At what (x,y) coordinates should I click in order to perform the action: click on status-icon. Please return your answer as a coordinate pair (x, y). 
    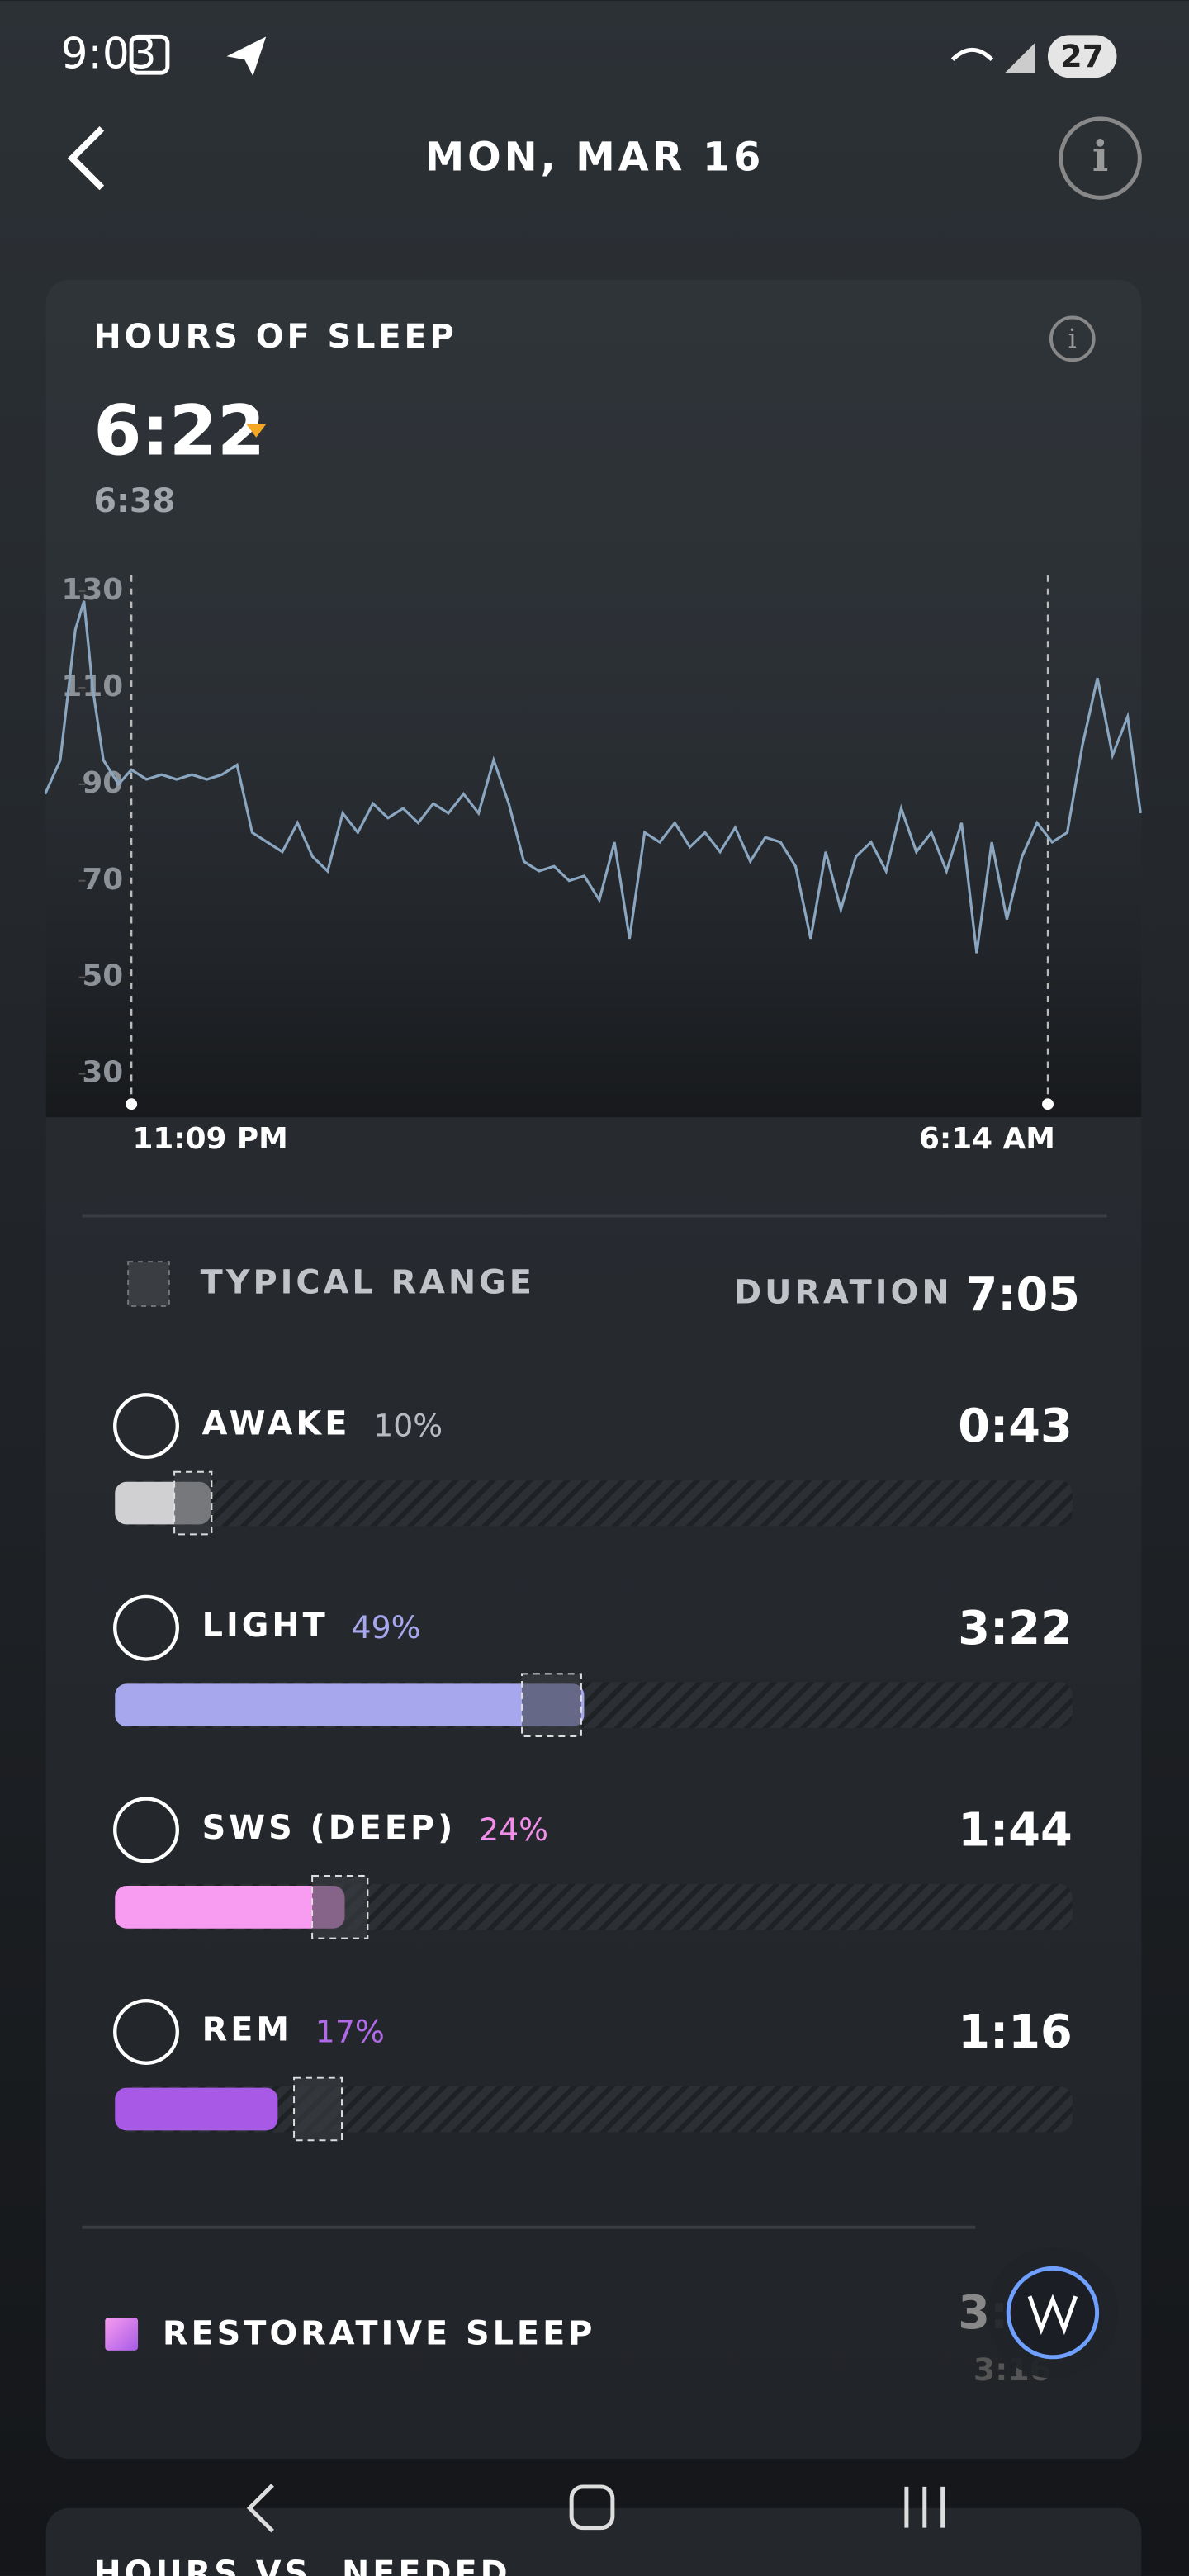
    Looking at the image, I should click on (149, 54).